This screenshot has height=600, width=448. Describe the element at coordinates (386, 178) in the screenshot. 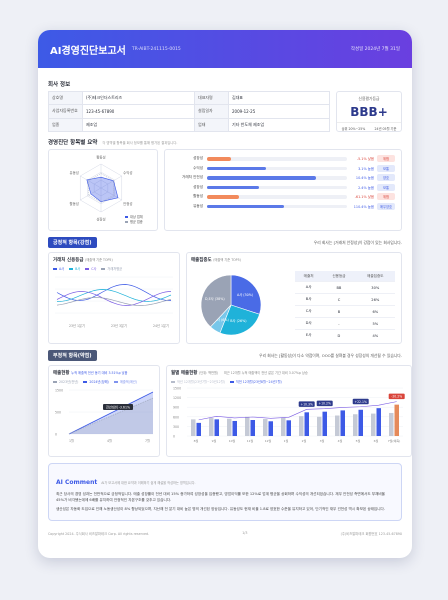

I see `summary-item-tag: 양호` at that location.